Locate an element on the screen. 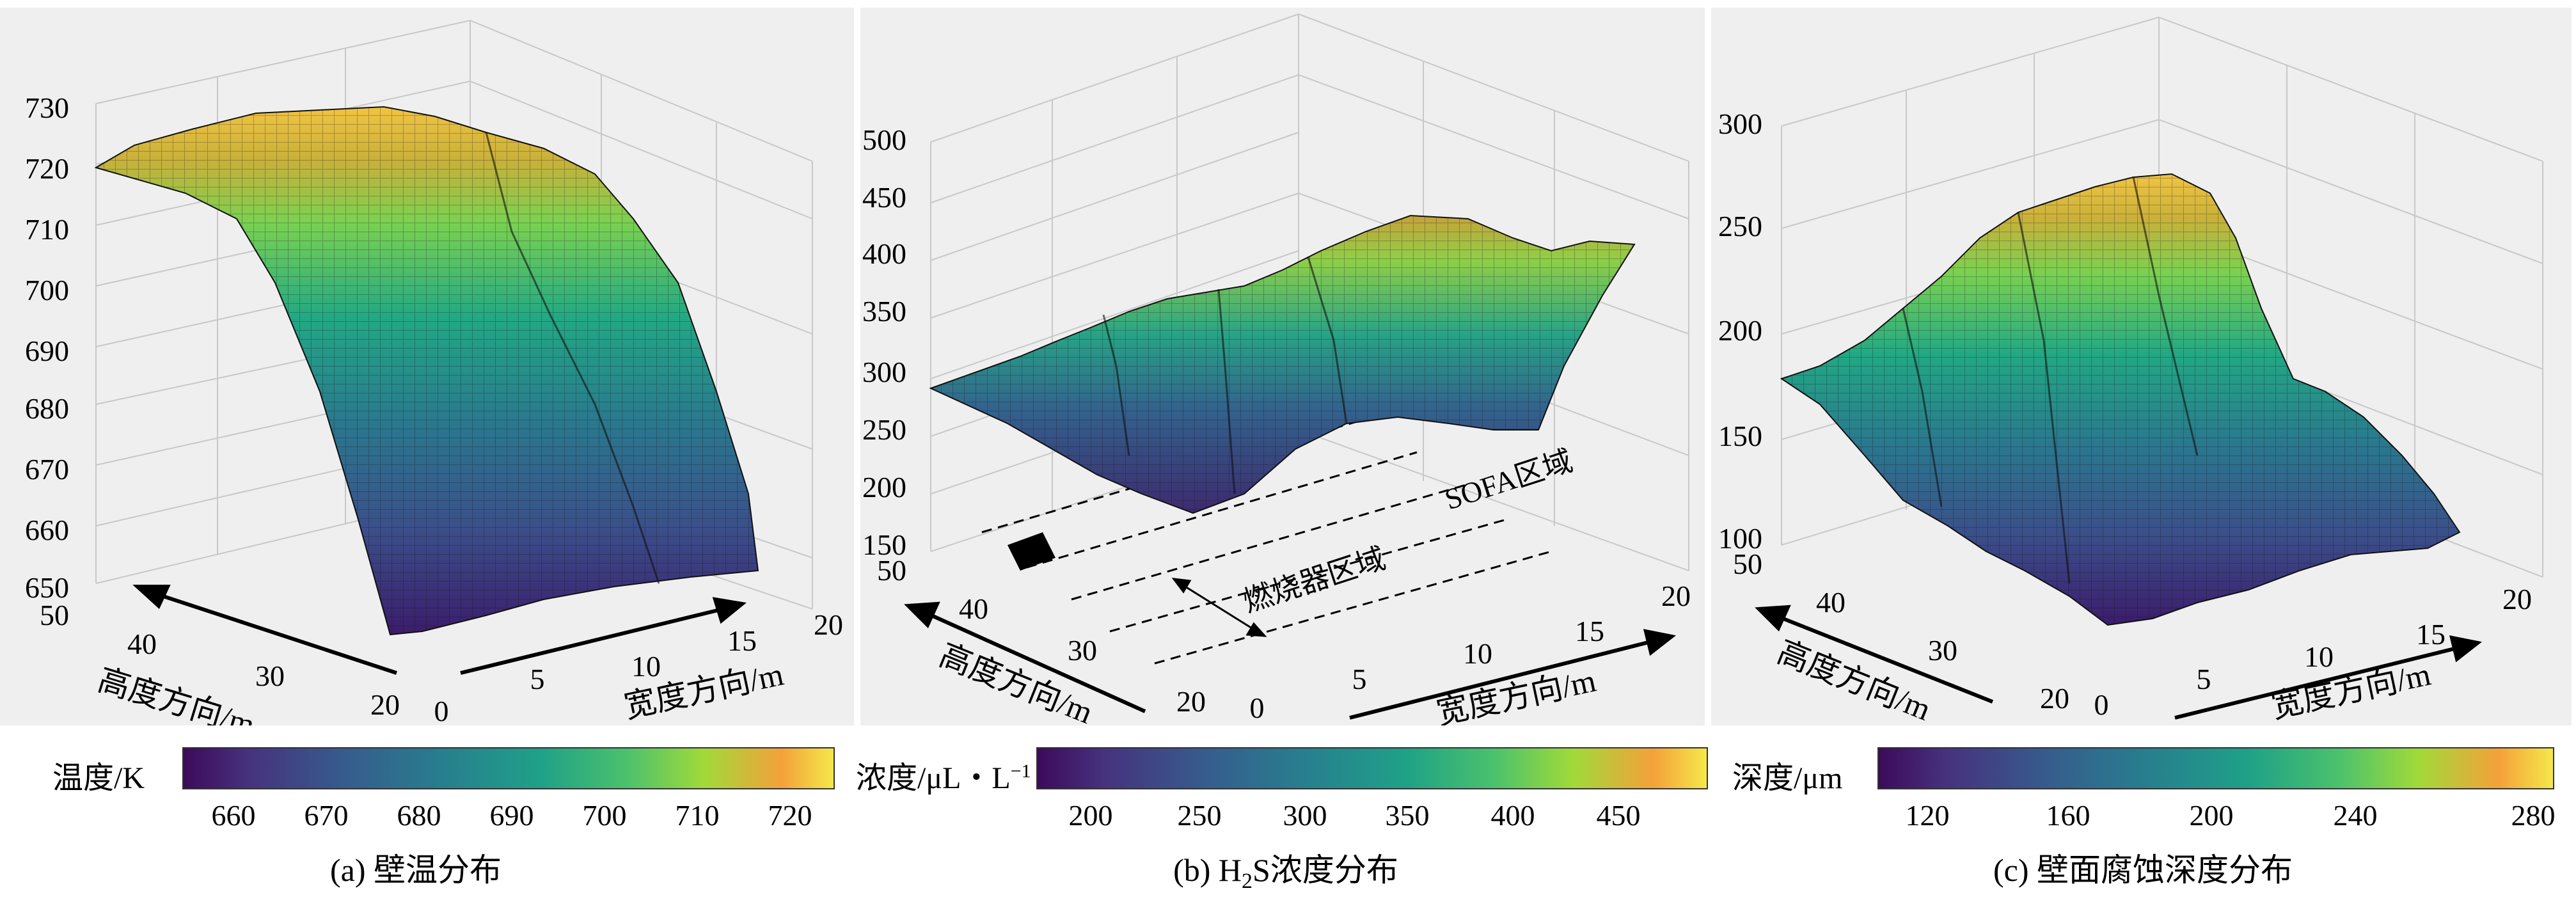 This screenshot has height=902, width=2576. z-tick-label: 730 is located at coordinates (47, 108).